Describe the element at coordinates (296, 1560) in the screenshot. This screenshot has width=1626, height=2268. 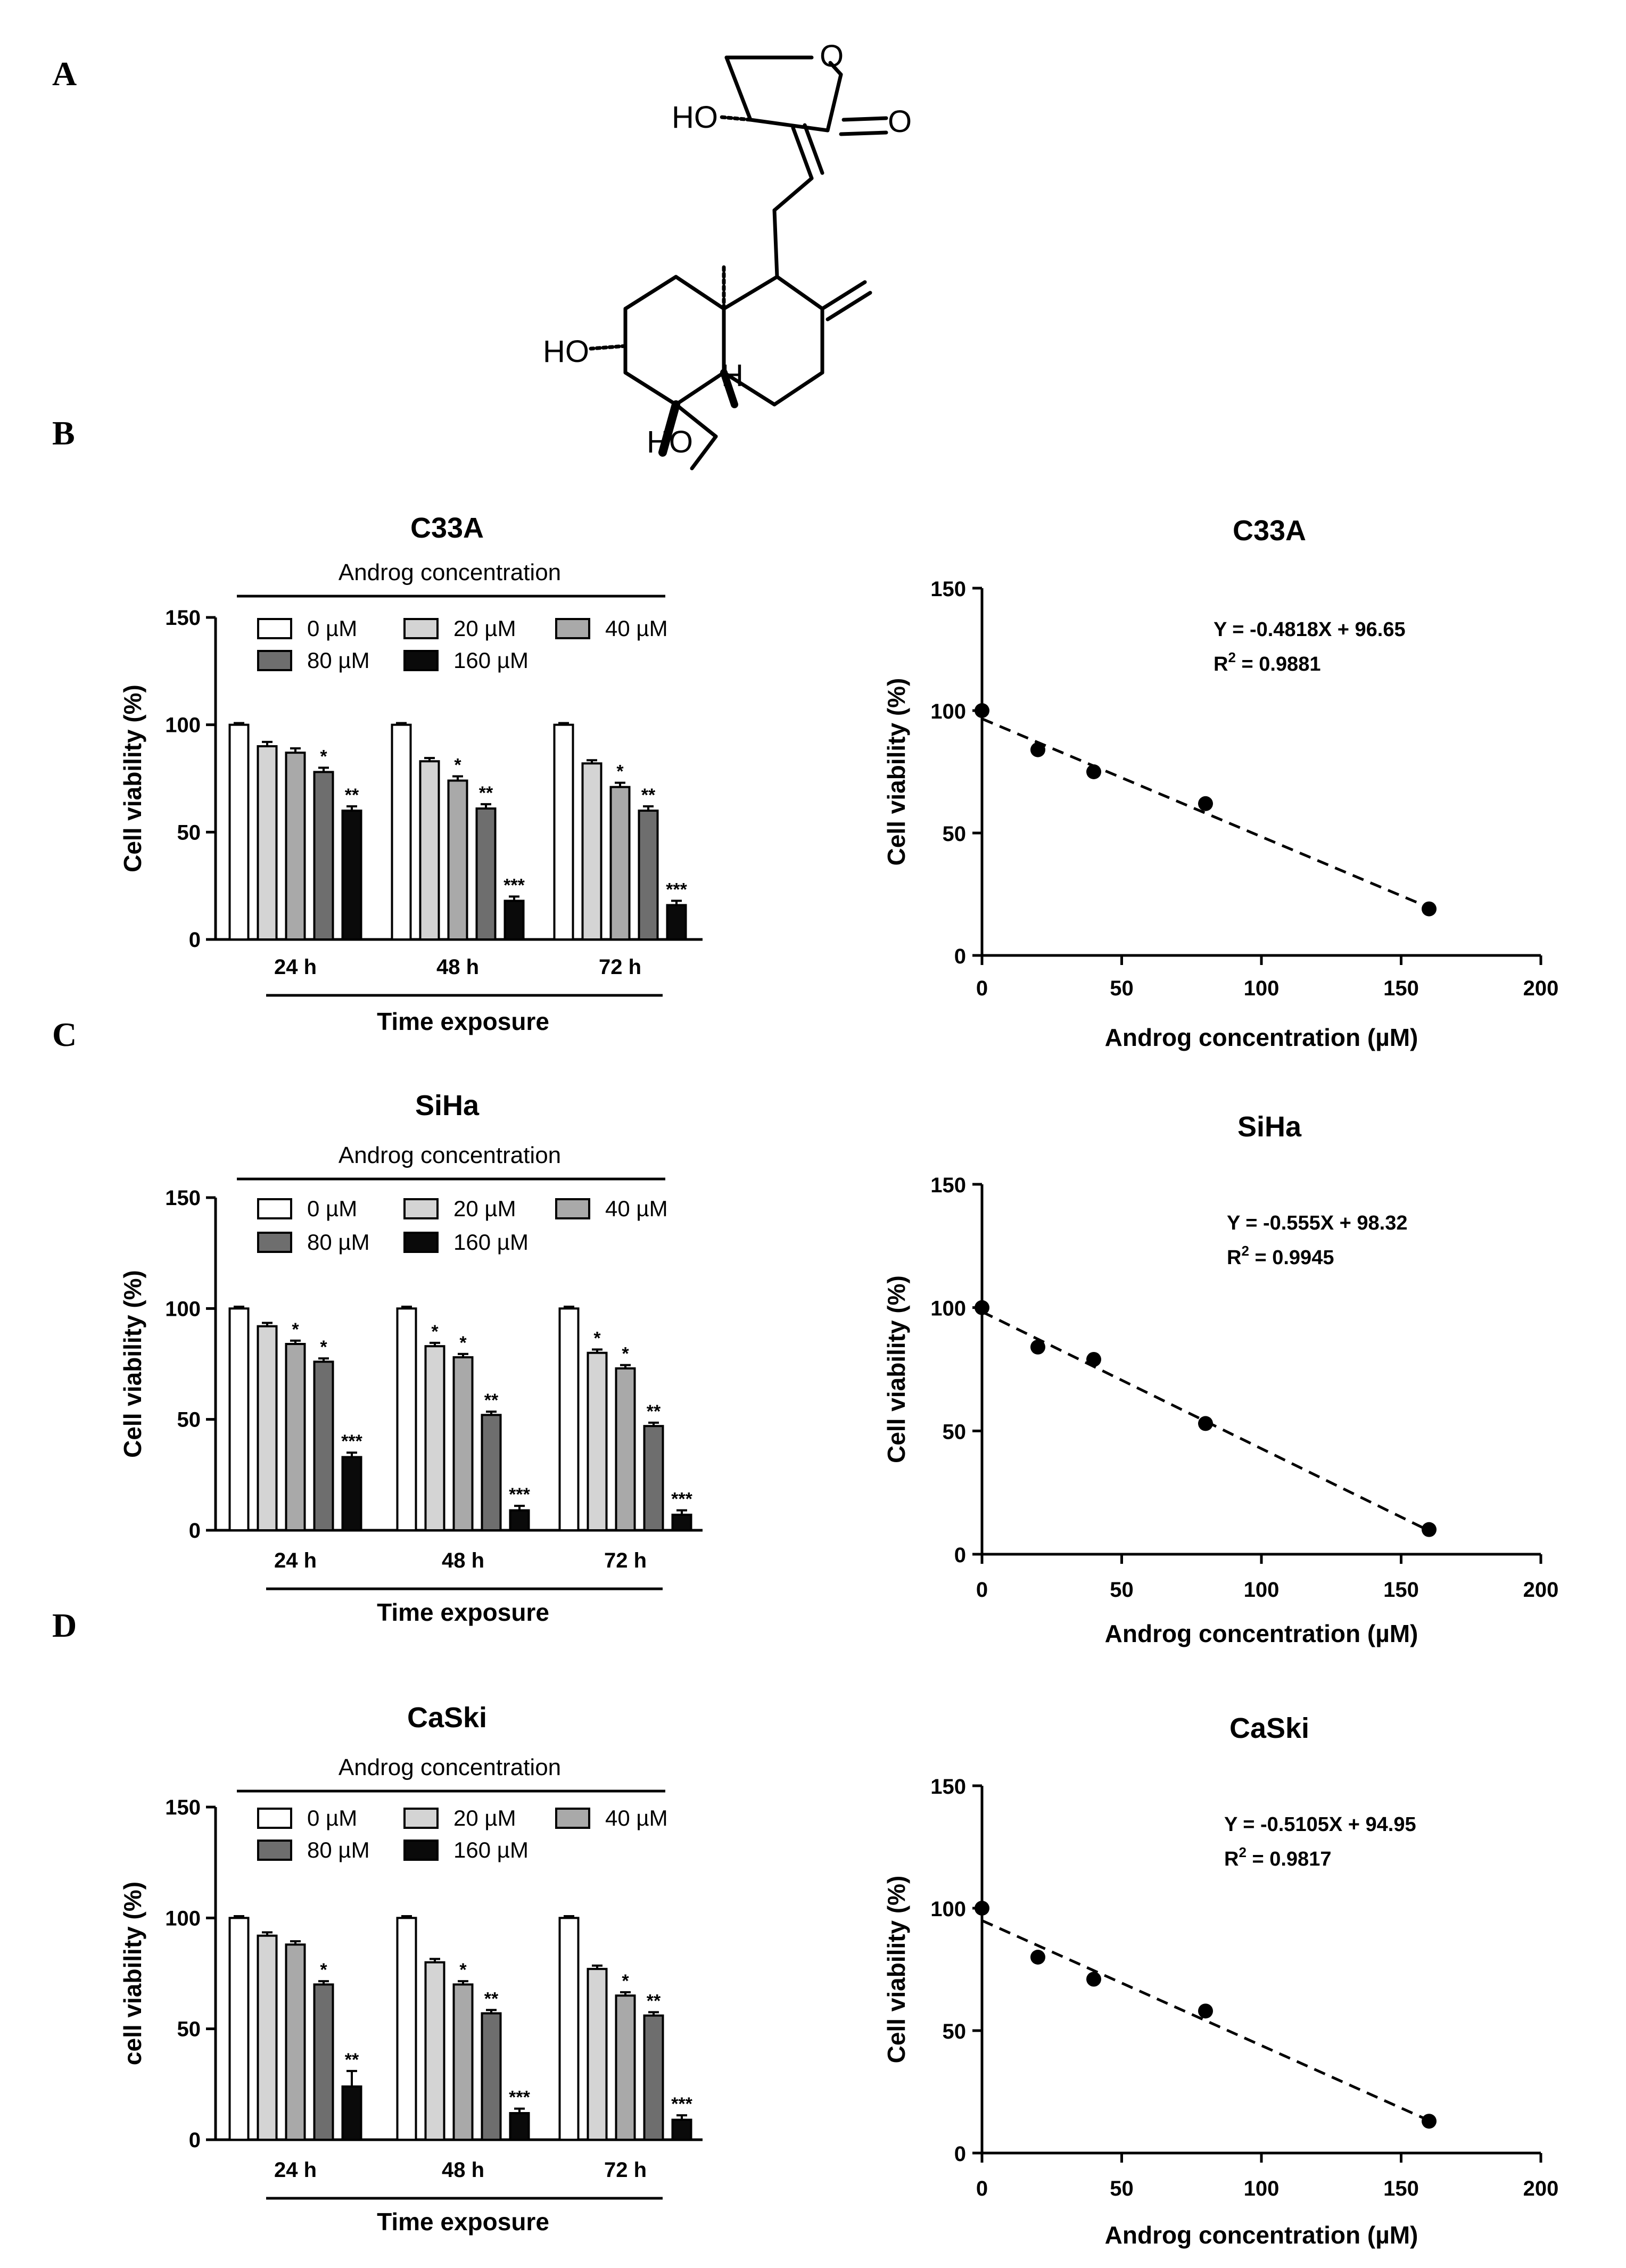
I see `x-tick-label: 24 h` at that location.